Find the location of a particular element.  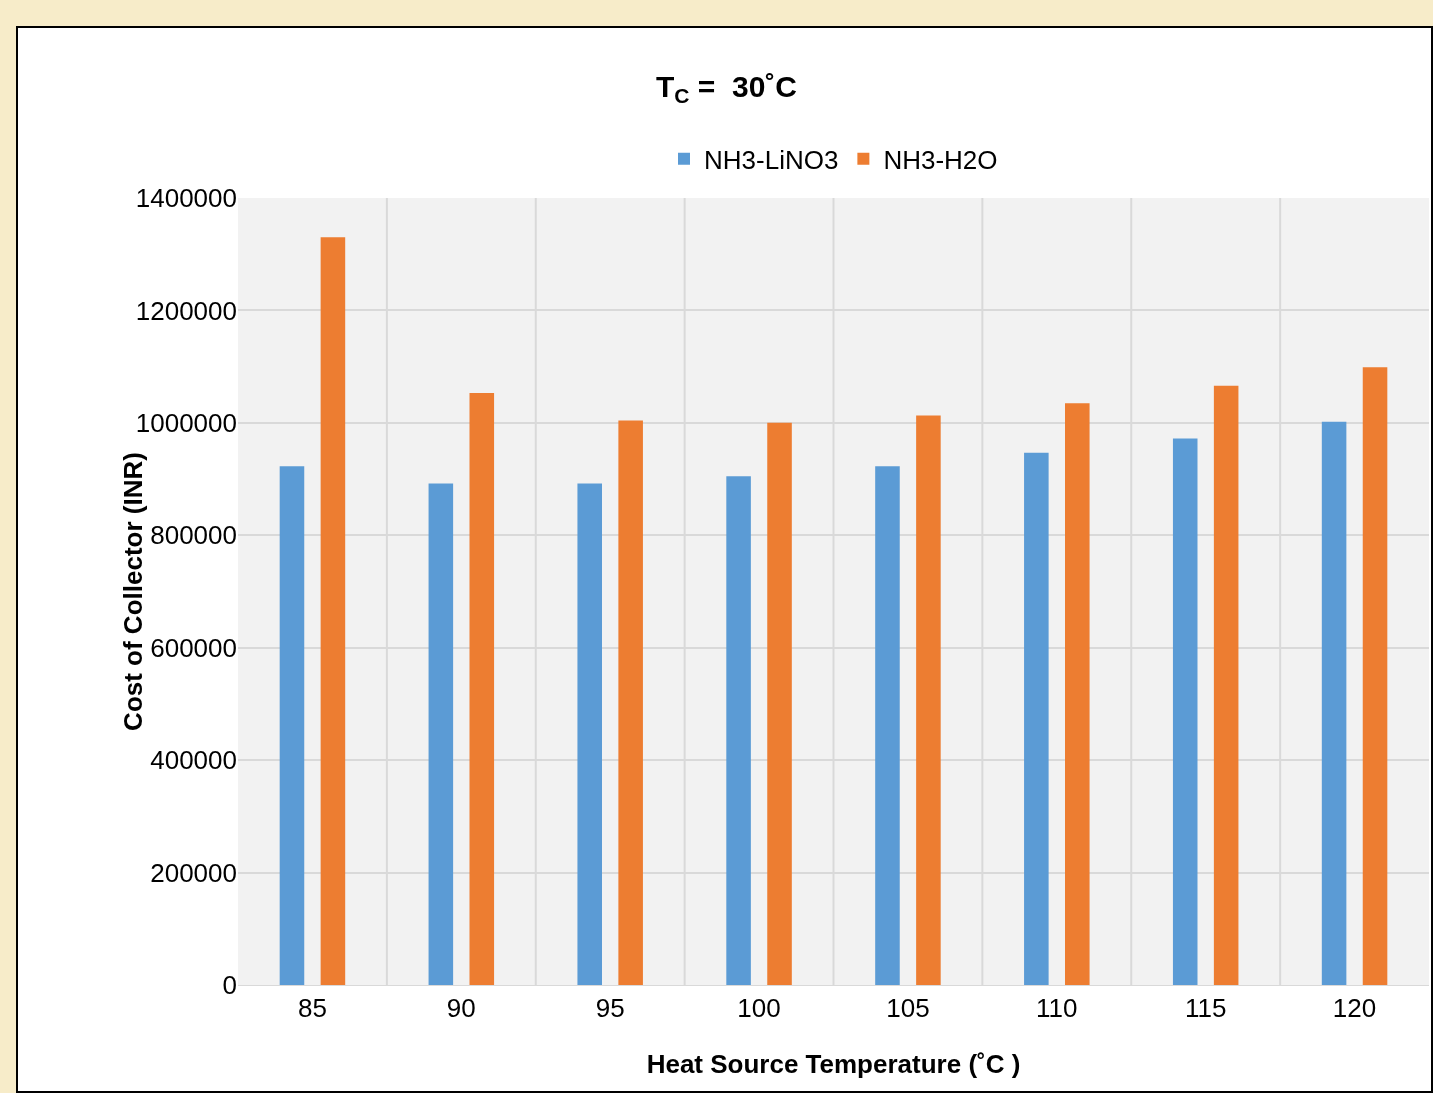

y-tick-label: 1400000 is located at coordinates (186, 198).